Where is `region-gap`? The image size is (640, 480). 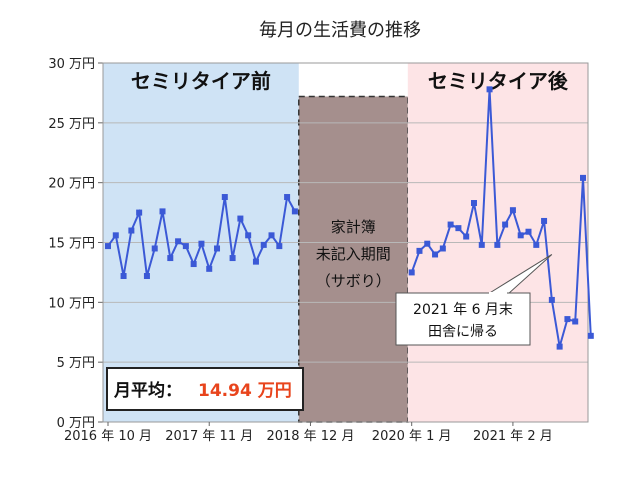
region-gap is located at coordinates (353, 259).